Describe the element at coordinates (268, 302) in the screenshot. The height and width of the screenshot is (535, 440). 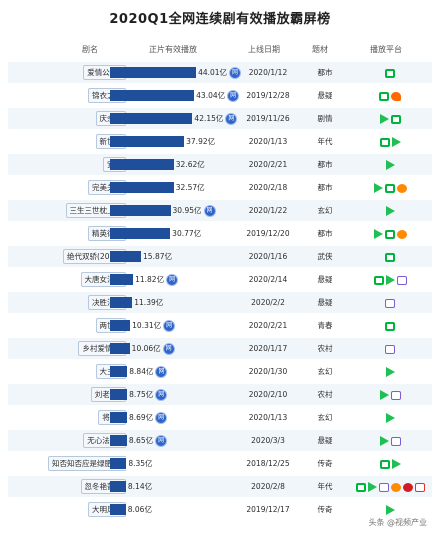
I see `release-date: 2020/2/2` at that location.